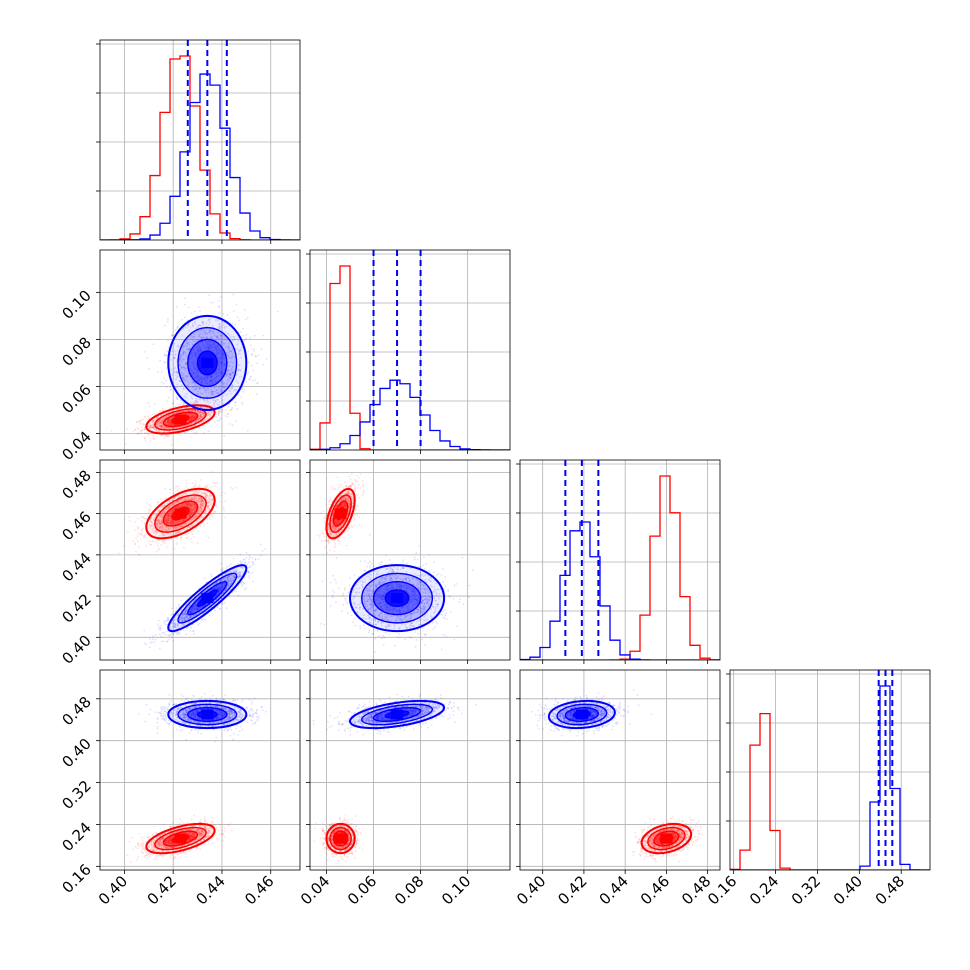 The height and width of the screenshot is (970, 970). Describe the element at coordinates (76, 446) in the screenshot. I see `y-tick-label: 0.04` at that location.